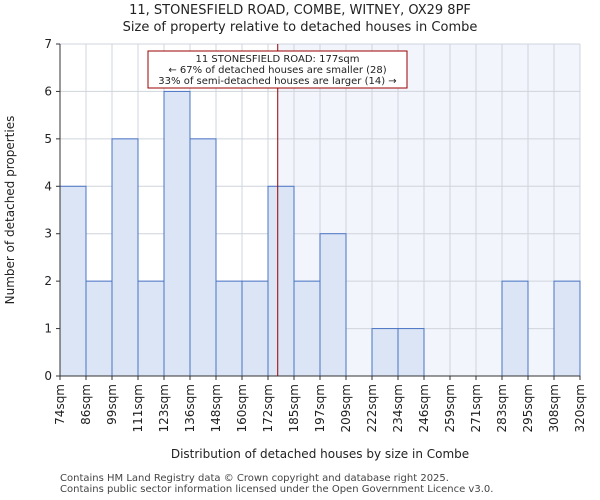 Image resolution: width=600 pixels, height=500 pixels. What do you see at coordinates (580, 408) in the screenshot?
I see `x-tick-label: 320sqm` at bounding box center [580, 408].